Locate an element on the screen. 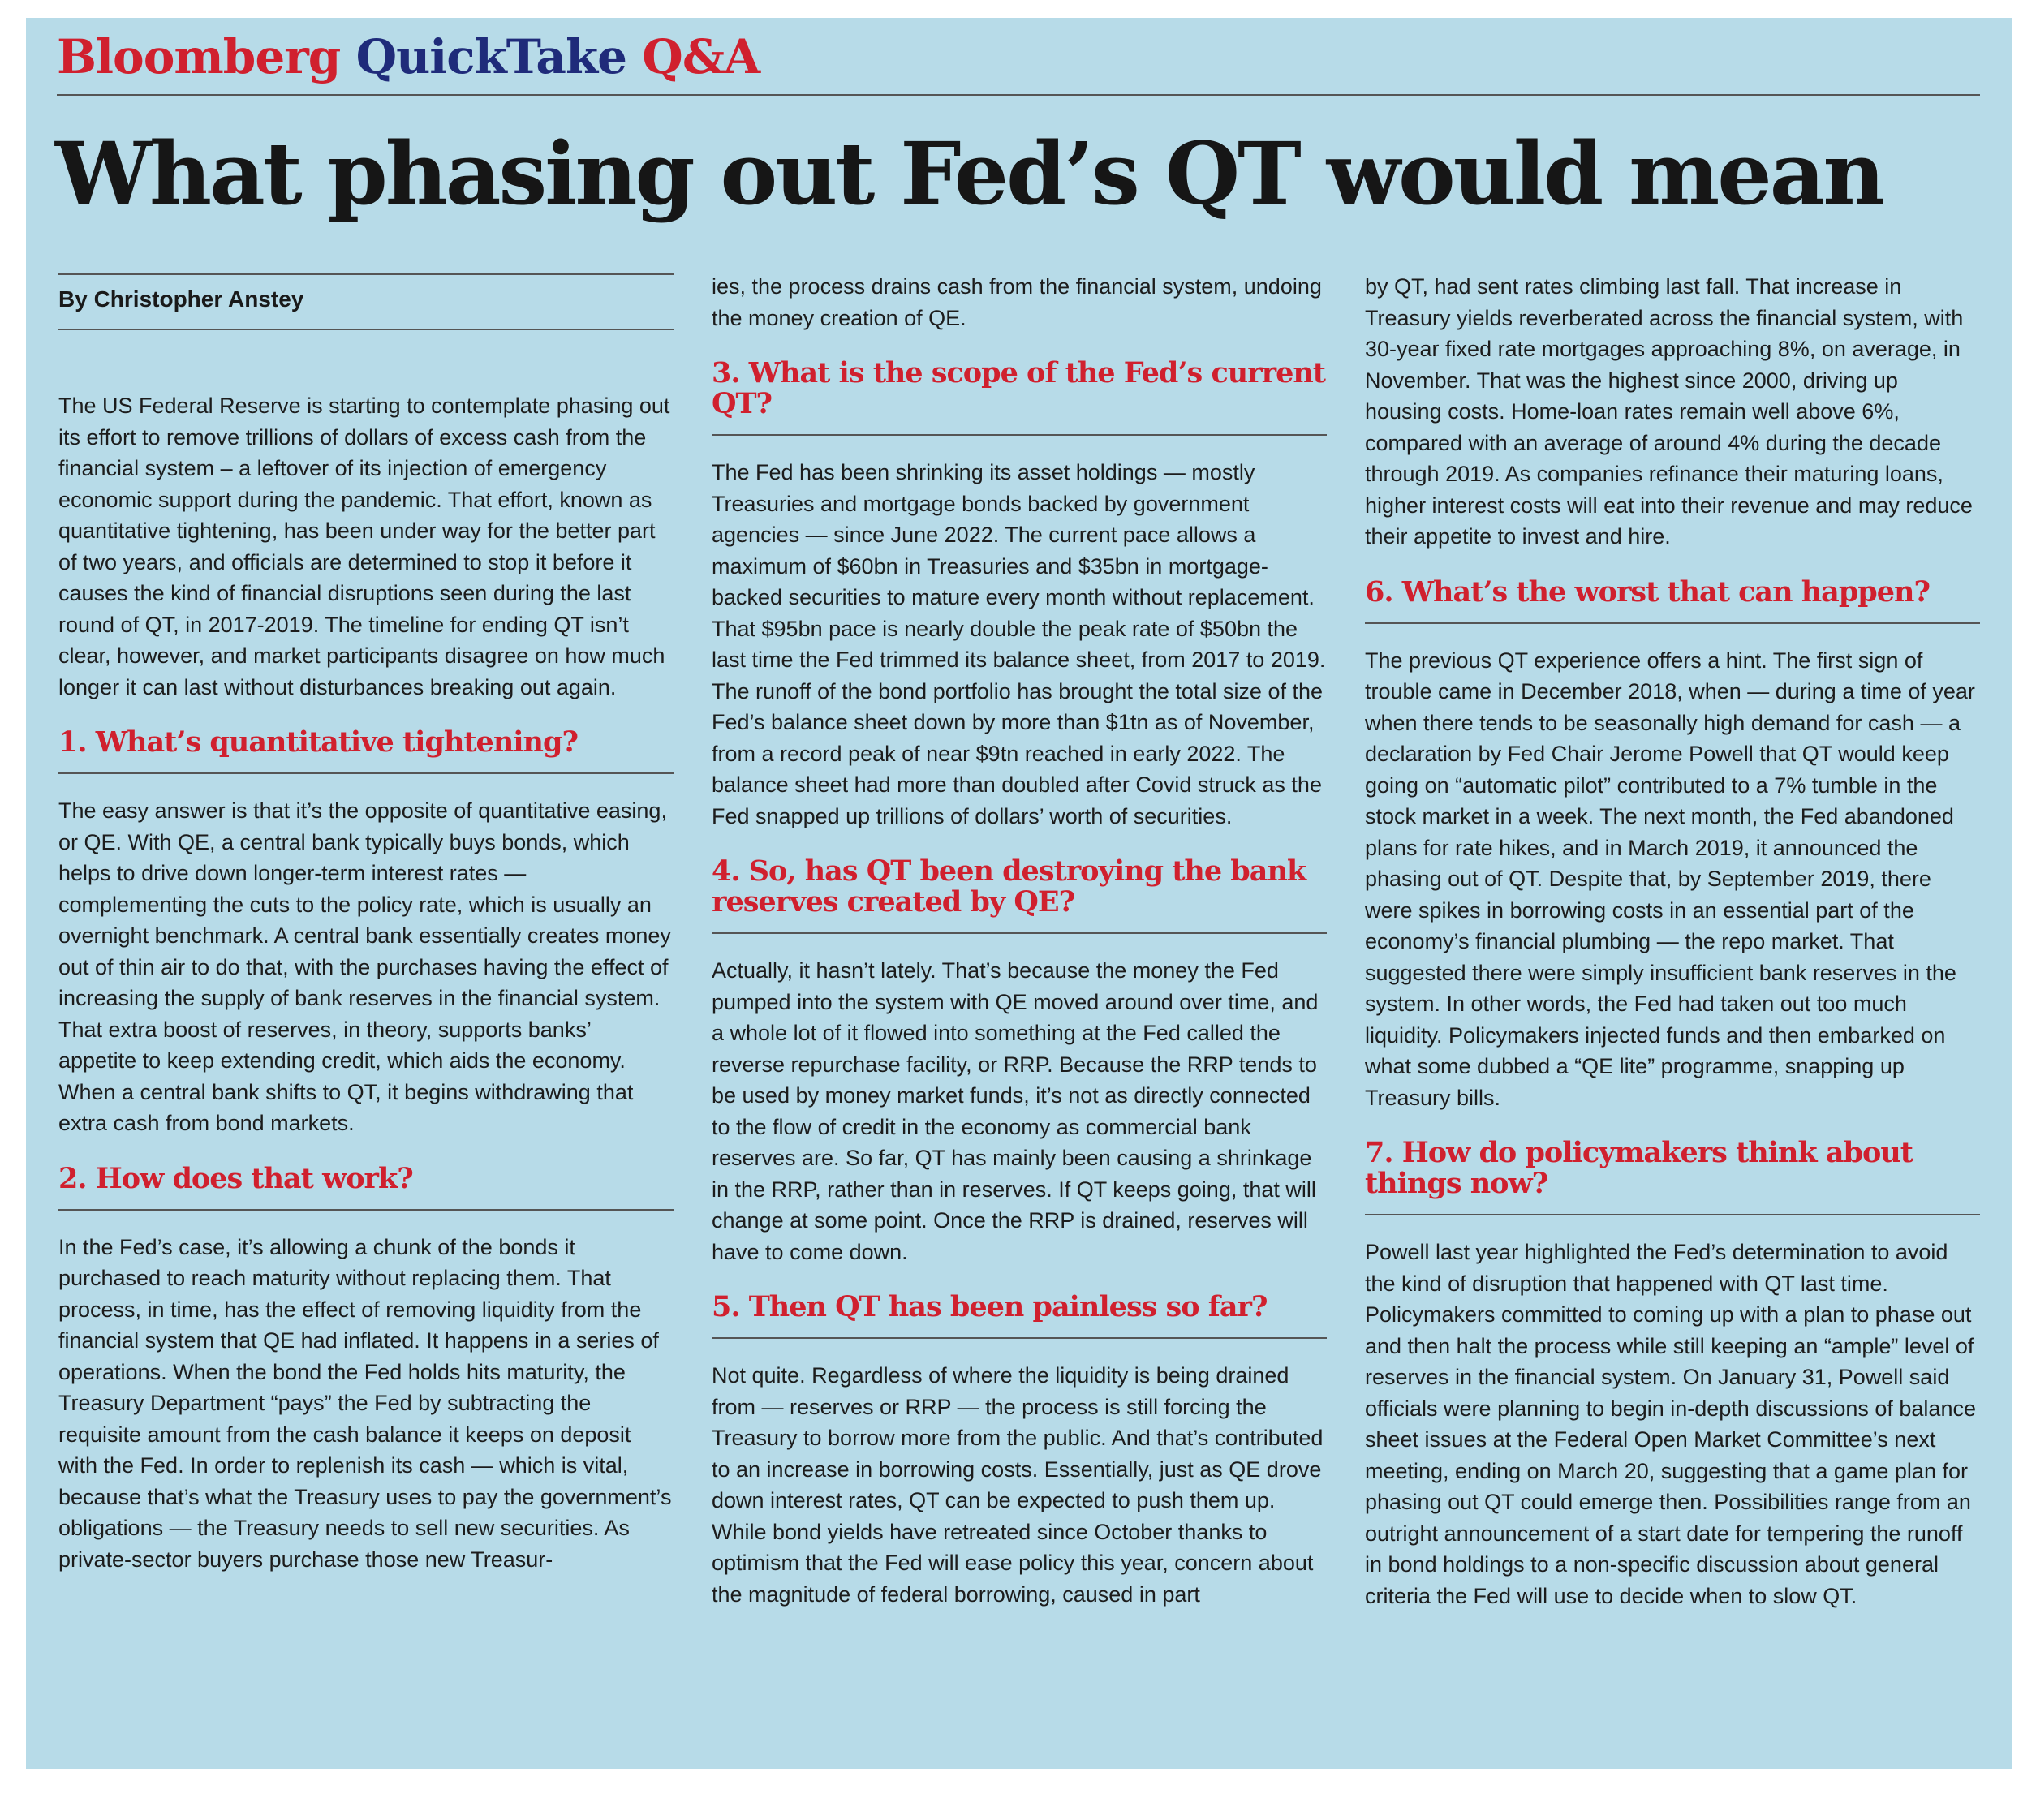 The width and height of the screenshot is (2036, 1820). question-2: 2. How does that work? is located at coordinates (366, 1186).